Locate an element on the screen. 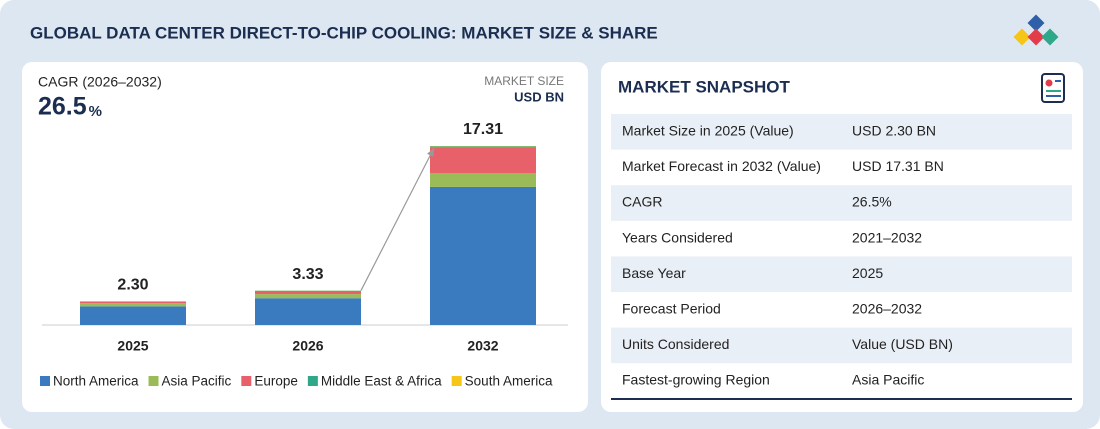 Image resolution: width=1100 pixels, height=429 pixels. table-cell-label: Years Considered is located at coordinates (677, 237).